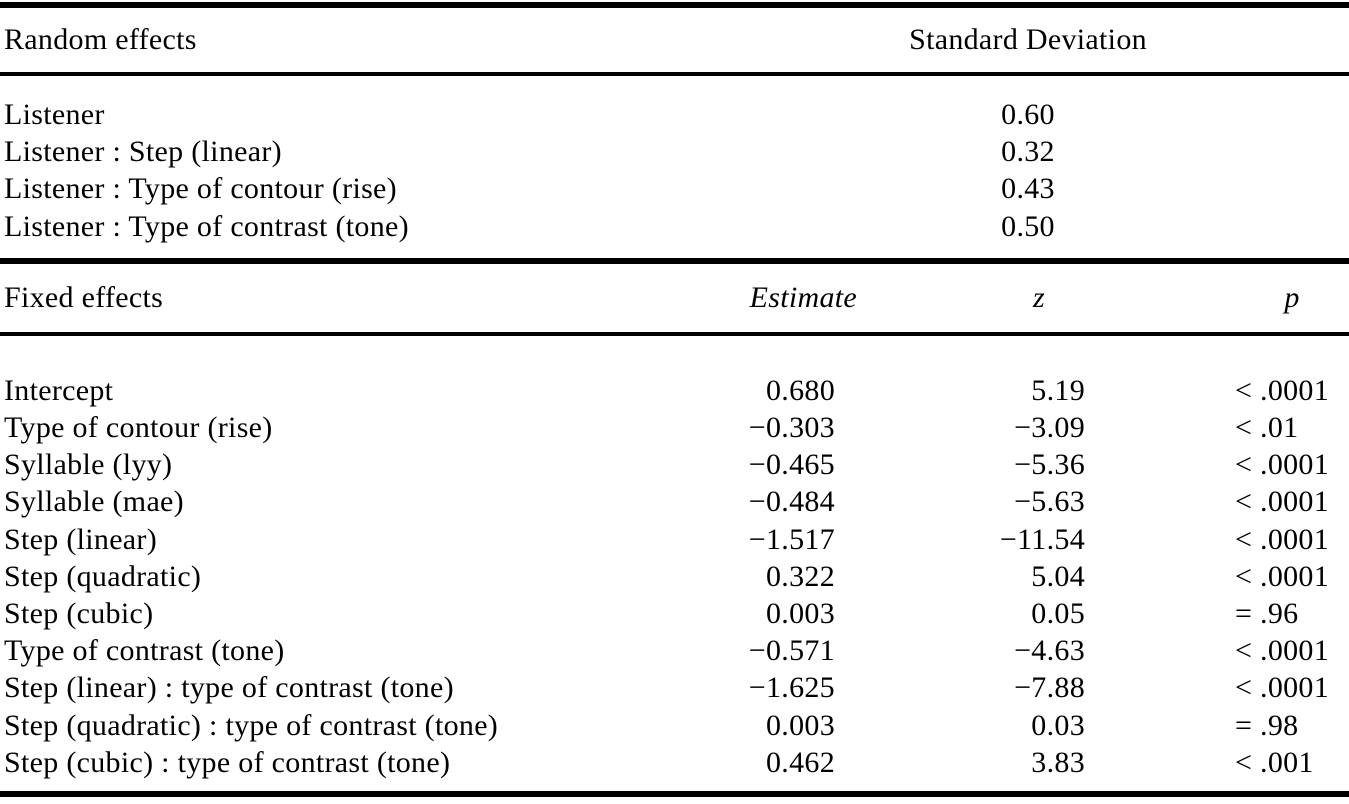 This screenshot has width=1349, height=804. What do you see at coordinates (674, 114) in the screenshot?
I see `table-row: Listener 0.60` at bounding box center [674, 114].